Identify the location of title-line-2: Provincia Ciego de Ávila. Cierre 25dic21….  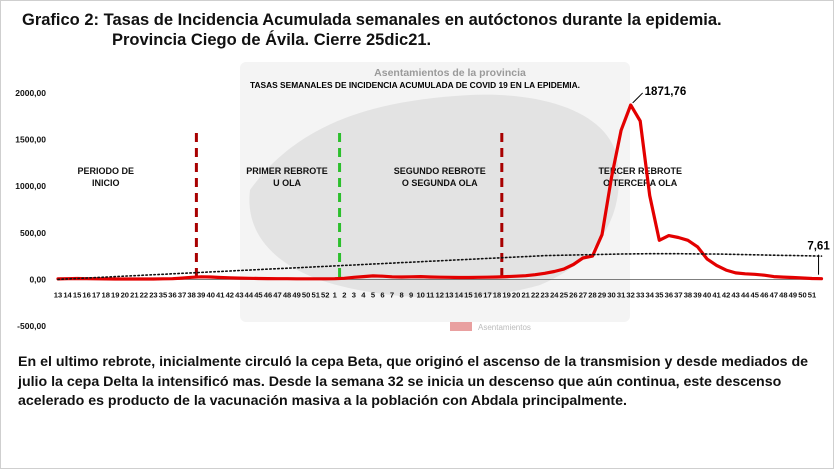
(272, 40).